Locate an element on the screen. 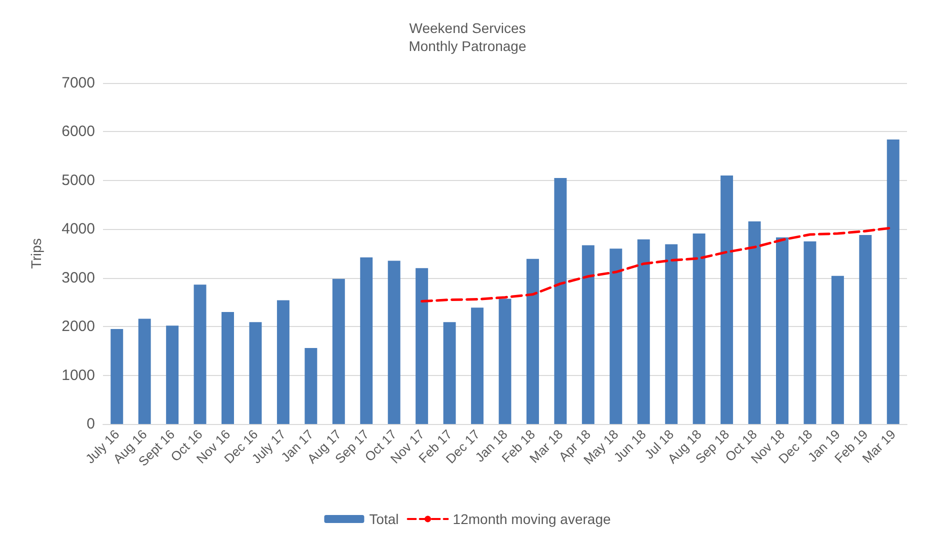  y-tick-label: 5000 is located at coordinates (78, 180).